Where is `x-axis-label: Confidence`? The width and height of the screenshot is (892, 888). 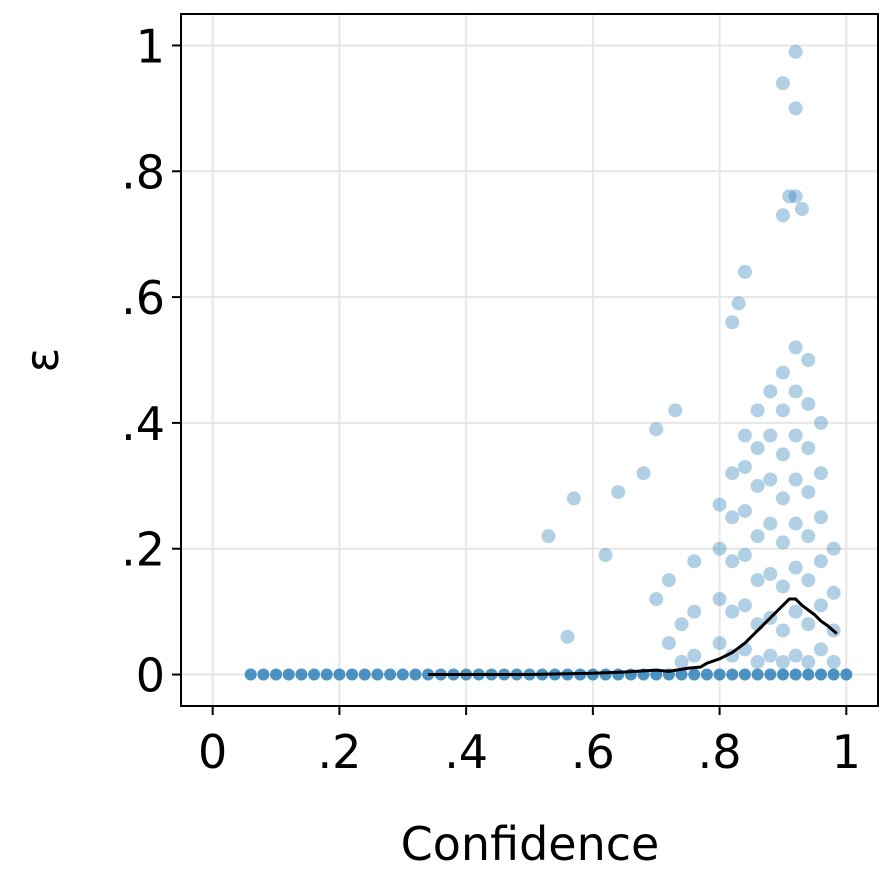
x-axis-label: Confidence is located at coordinates (530, 844).